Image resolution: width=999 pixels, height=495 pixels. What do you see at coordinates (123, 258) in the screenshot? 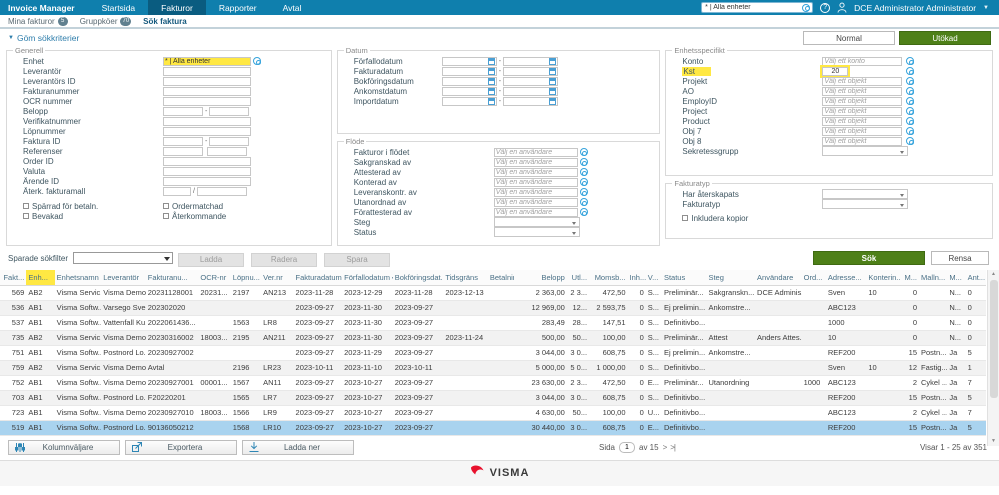
I see `saved-filter-select` at bounding box center [123, 258].